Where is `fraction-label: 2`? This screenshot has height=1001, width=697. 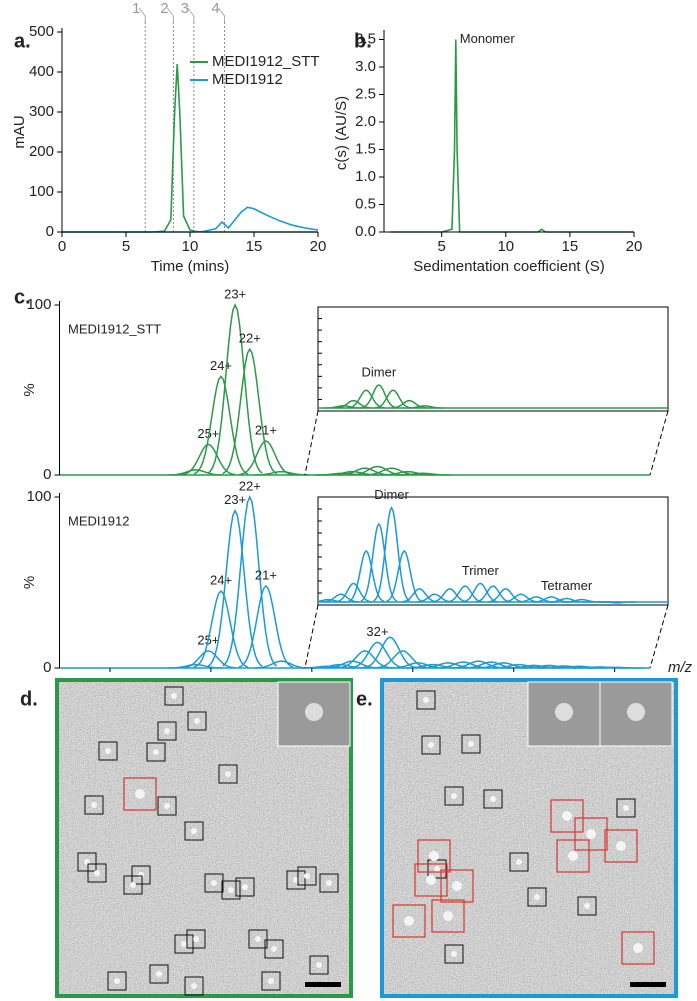 fraction-label: 2 is located at coordinates (164, 8).